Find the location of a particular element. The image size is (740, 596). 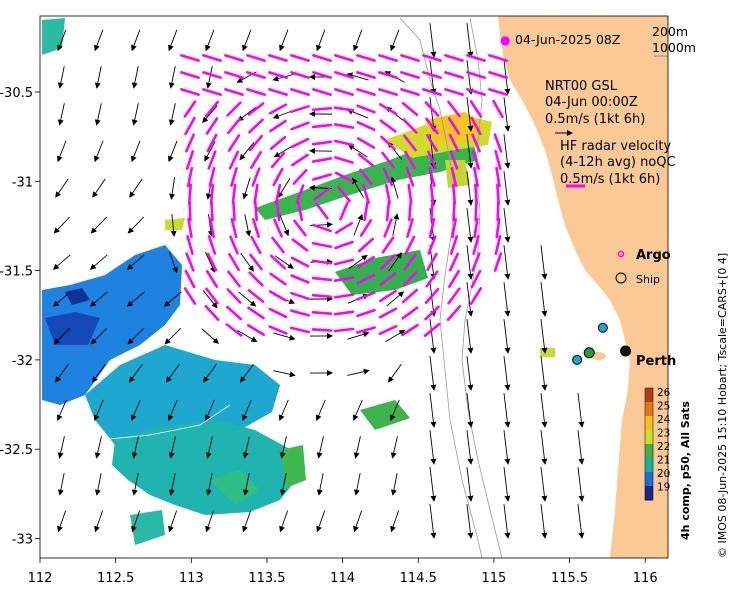

city-label: Perth is located at coordinates (656, 361).